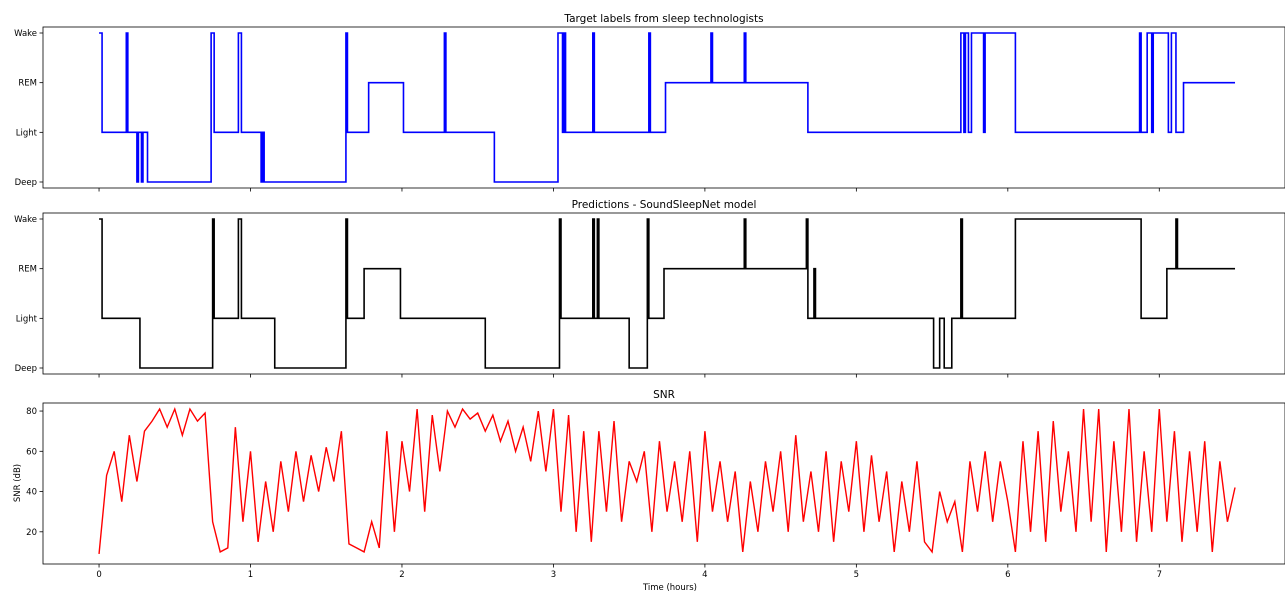  What do you see at coordinates (664, 205) in the screenshot?
I see `panel-title: Predictions - SoundSleepNet model` at bounding box center [664, 205].